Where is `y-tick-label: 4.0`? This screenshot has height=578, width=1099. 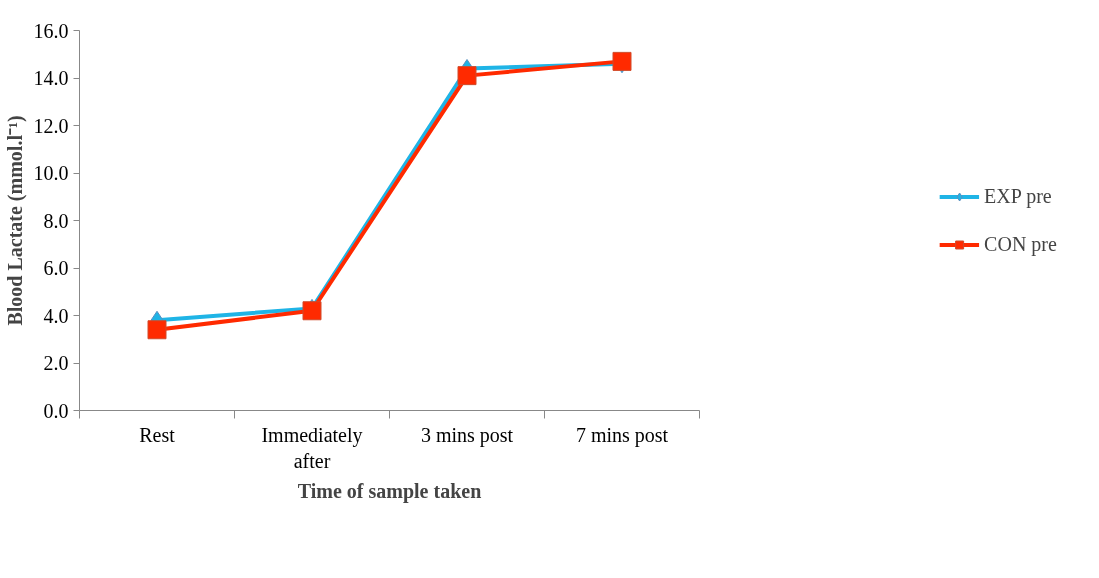 y-tick-label: 4.0 is located at coordinates (56, 315).